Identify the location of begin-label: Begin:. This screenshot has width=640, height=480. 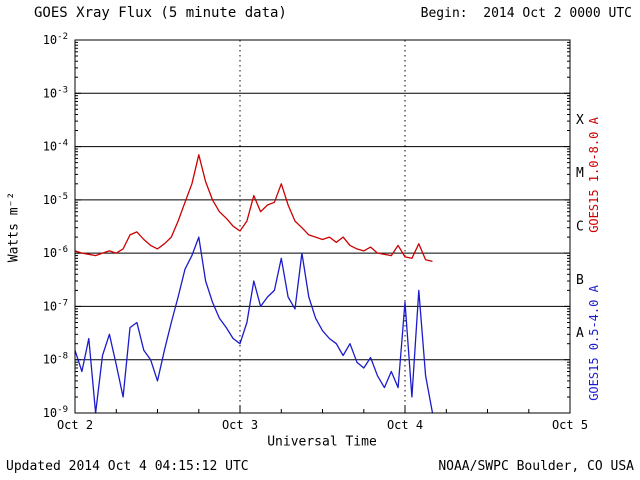
(444, 13).